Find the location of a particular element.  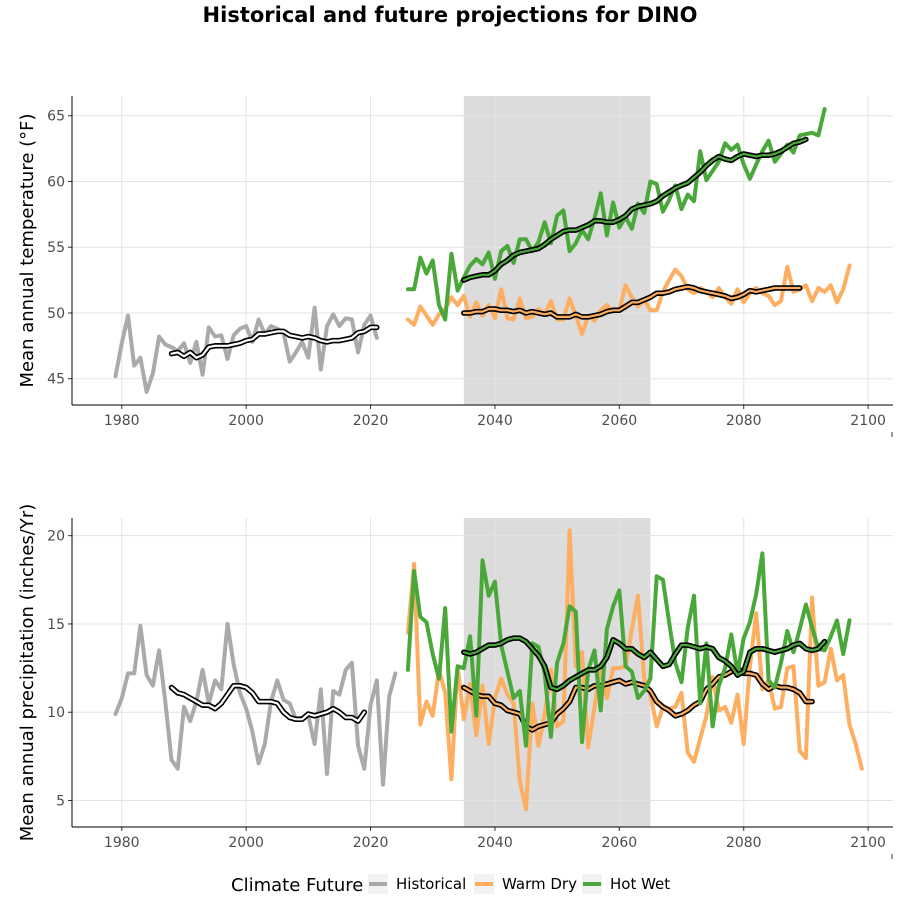

y-axis-label: Mean annual temperature (°F) is located at coordinates (27, 250).